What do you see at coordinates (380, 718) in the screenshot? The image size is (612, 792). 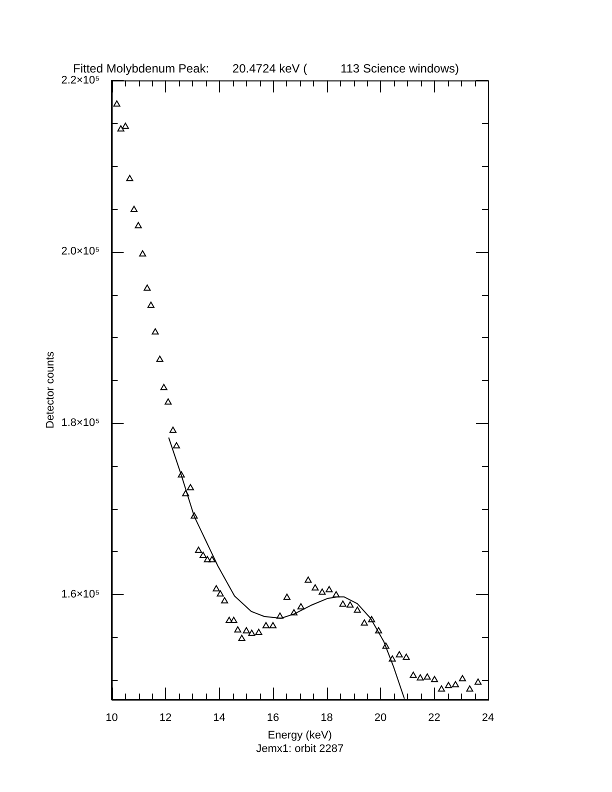 I see `x-tick-label: 20` at bounding box center [380, 718].